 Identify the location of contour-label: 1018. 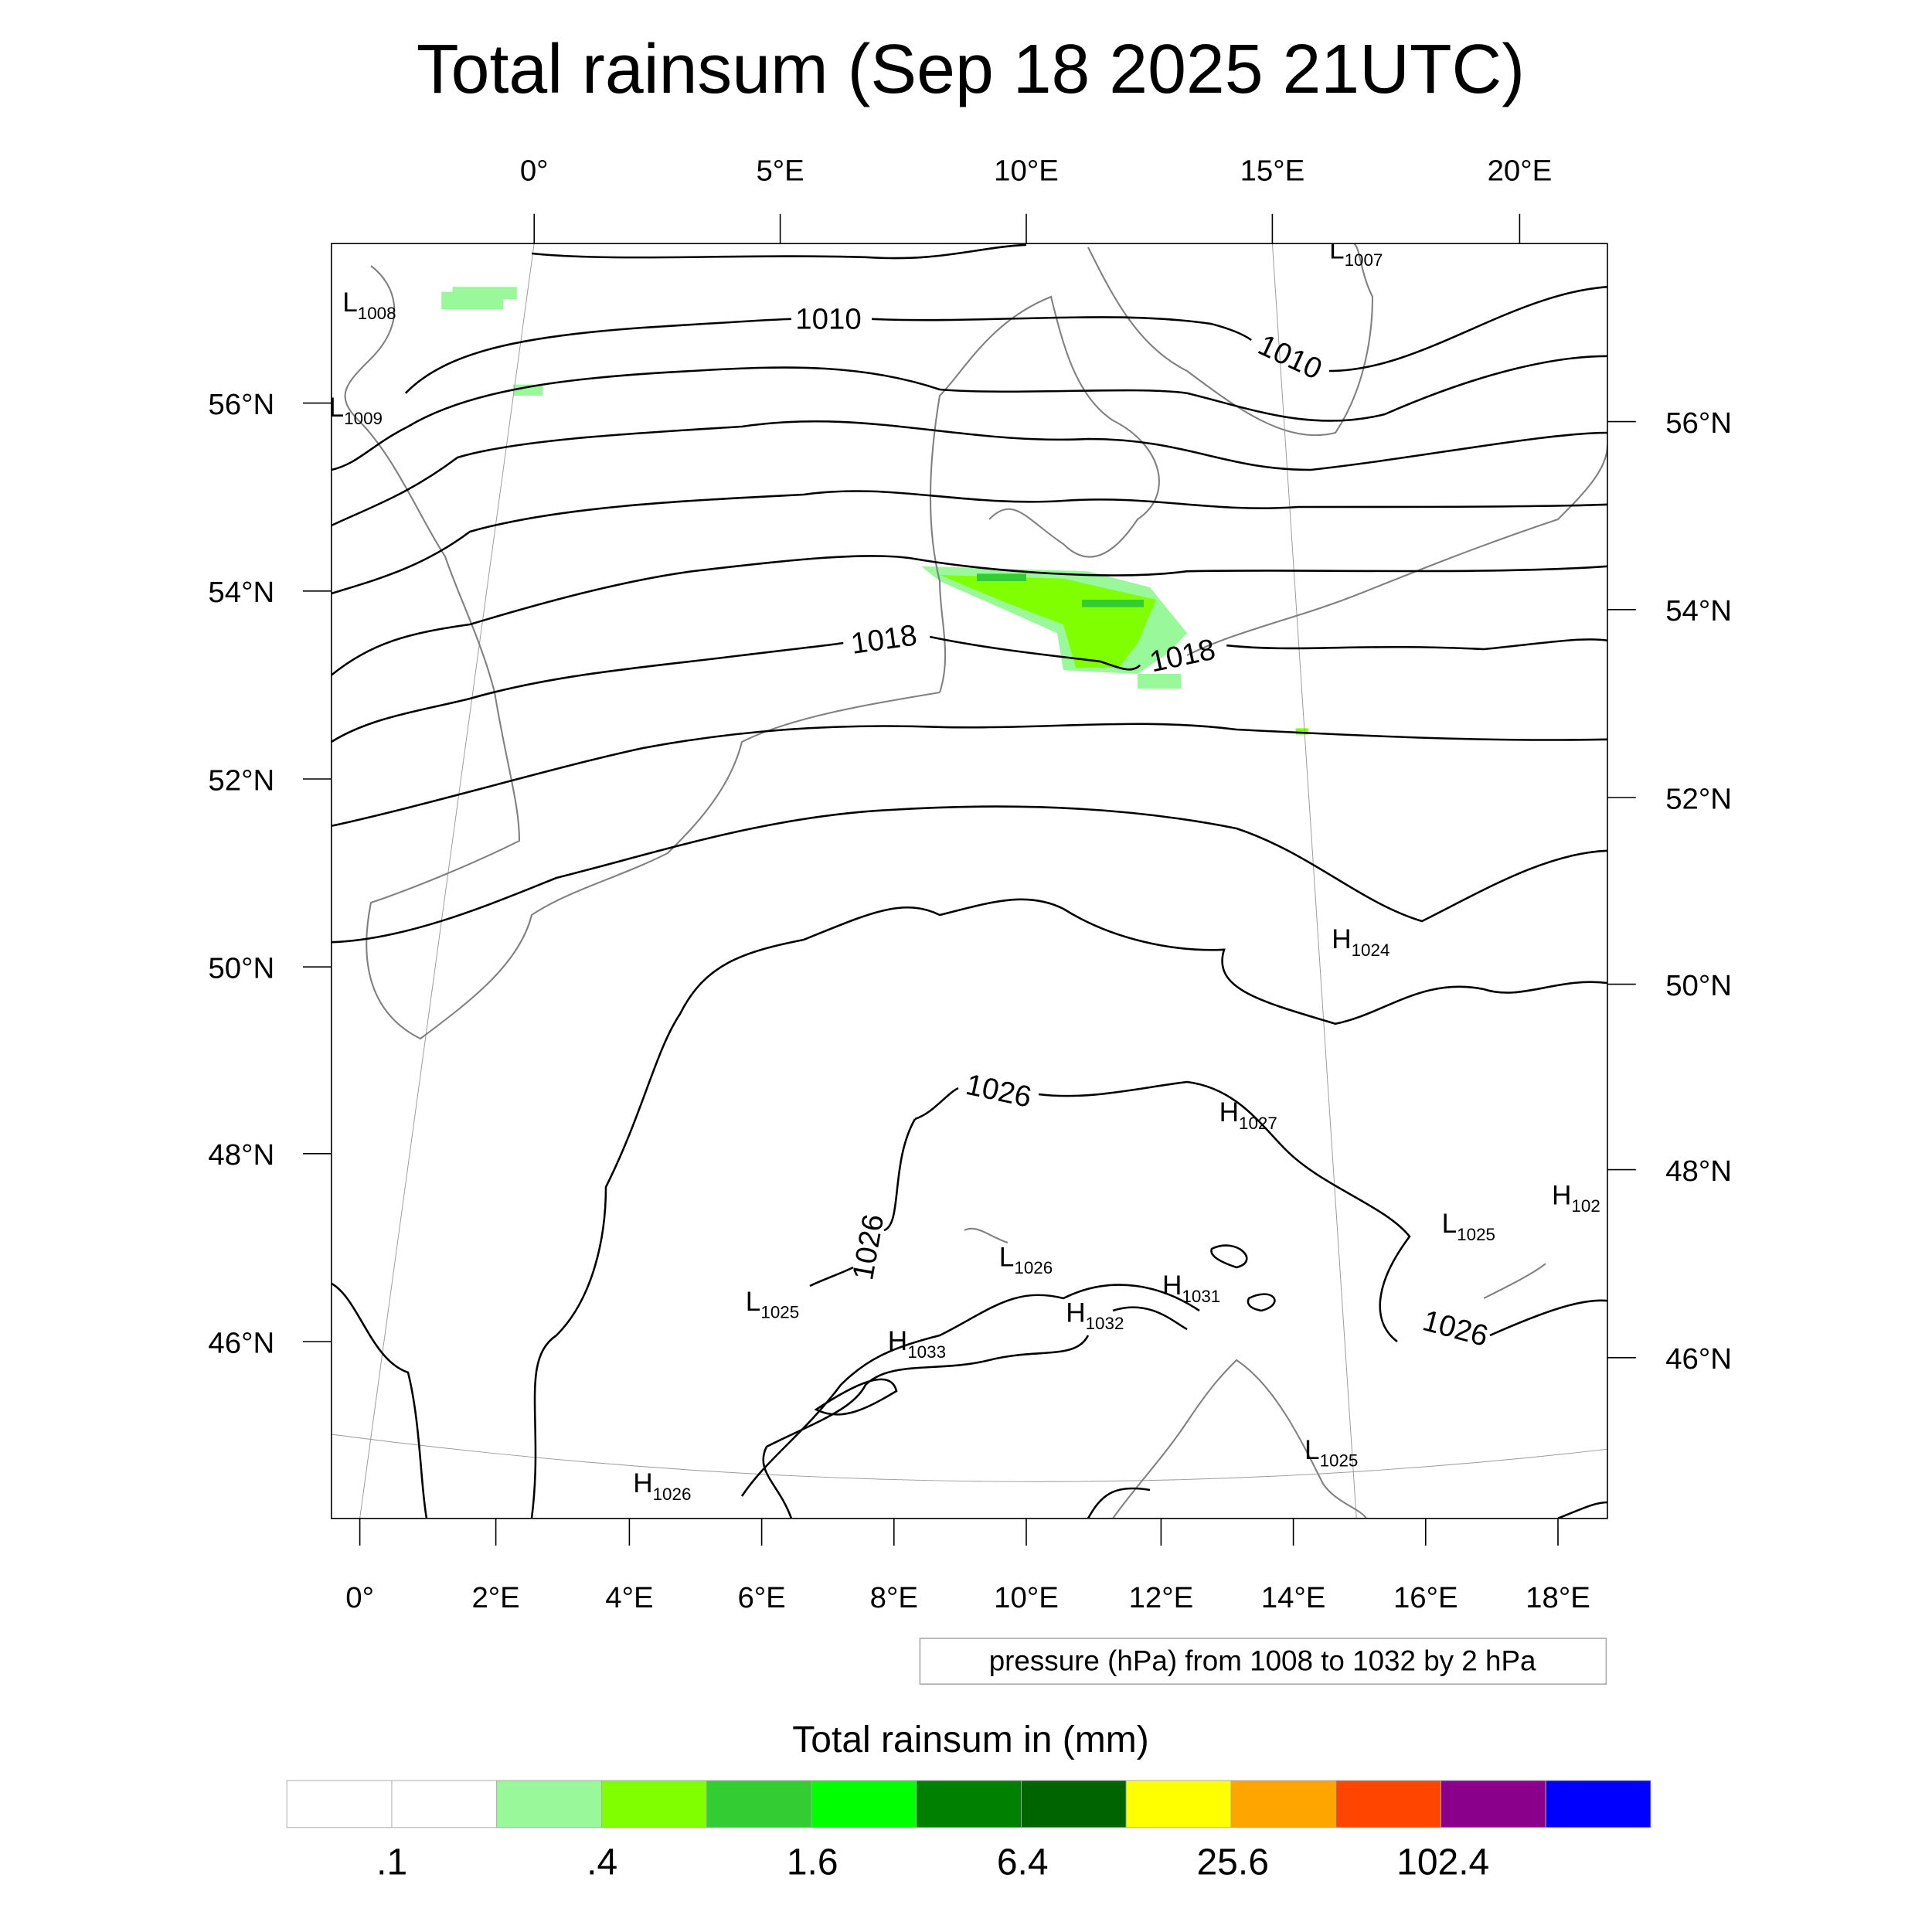
(885, 639).